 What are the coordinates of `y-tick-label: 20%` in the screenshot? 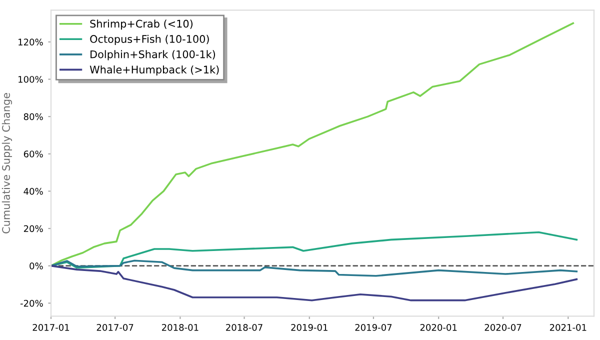 It's located at (33, 228).